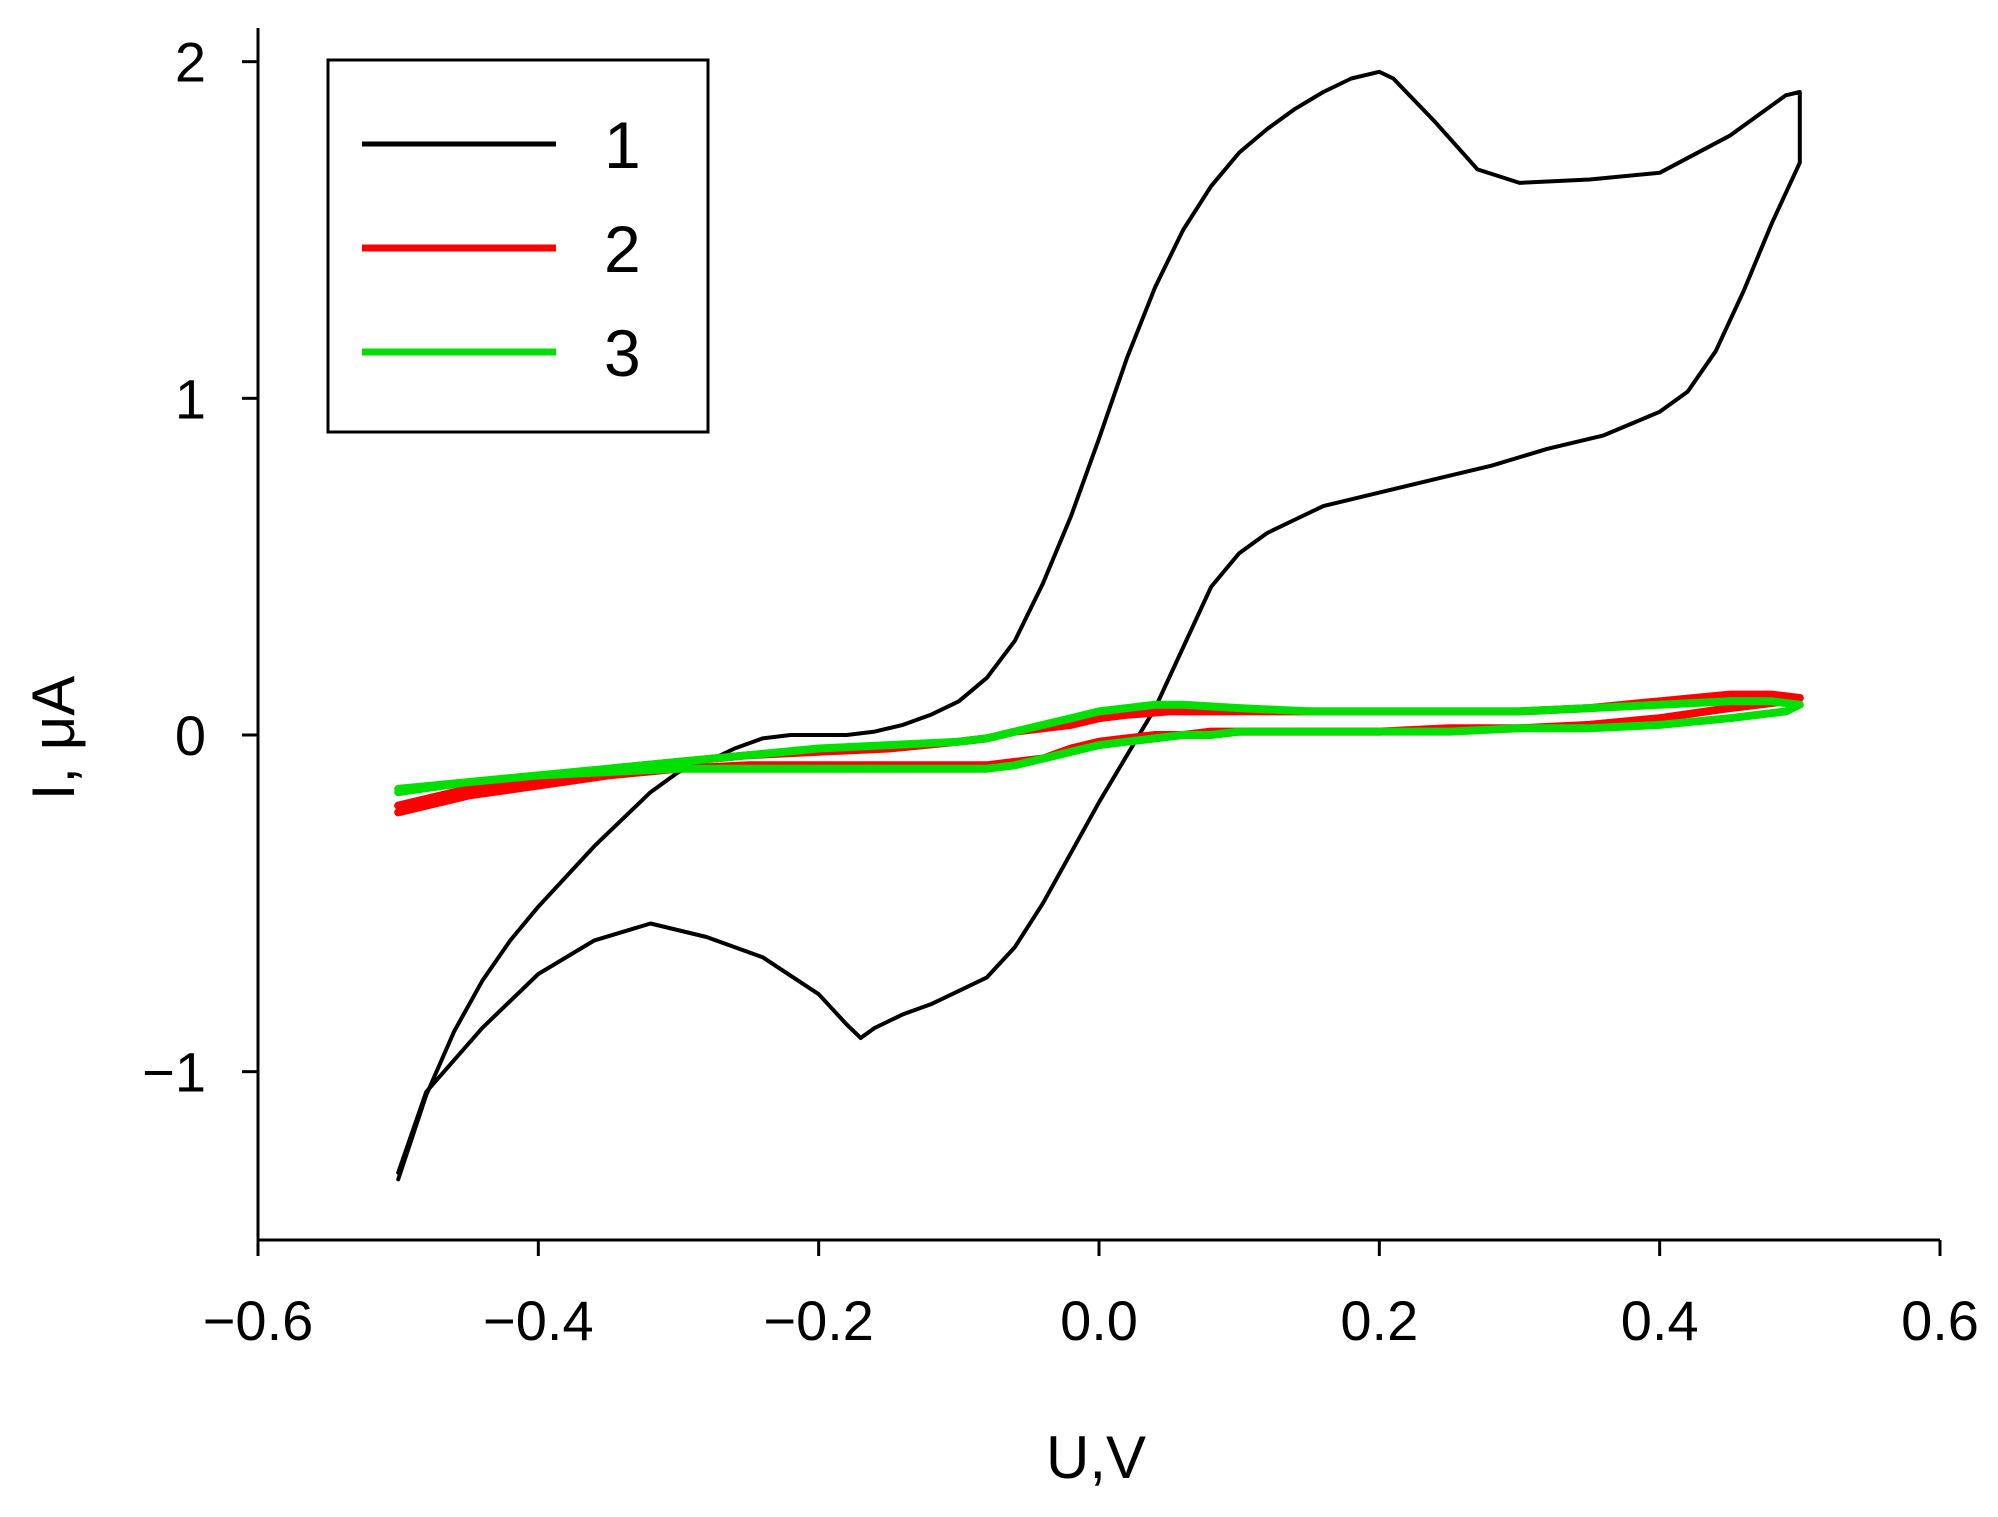 This screenshot has width=1998, height=1517. What do you see at coordinates (190, 735) in the screenshot?
I see `y-tick-label: 0` at bounding box center [190, 735].